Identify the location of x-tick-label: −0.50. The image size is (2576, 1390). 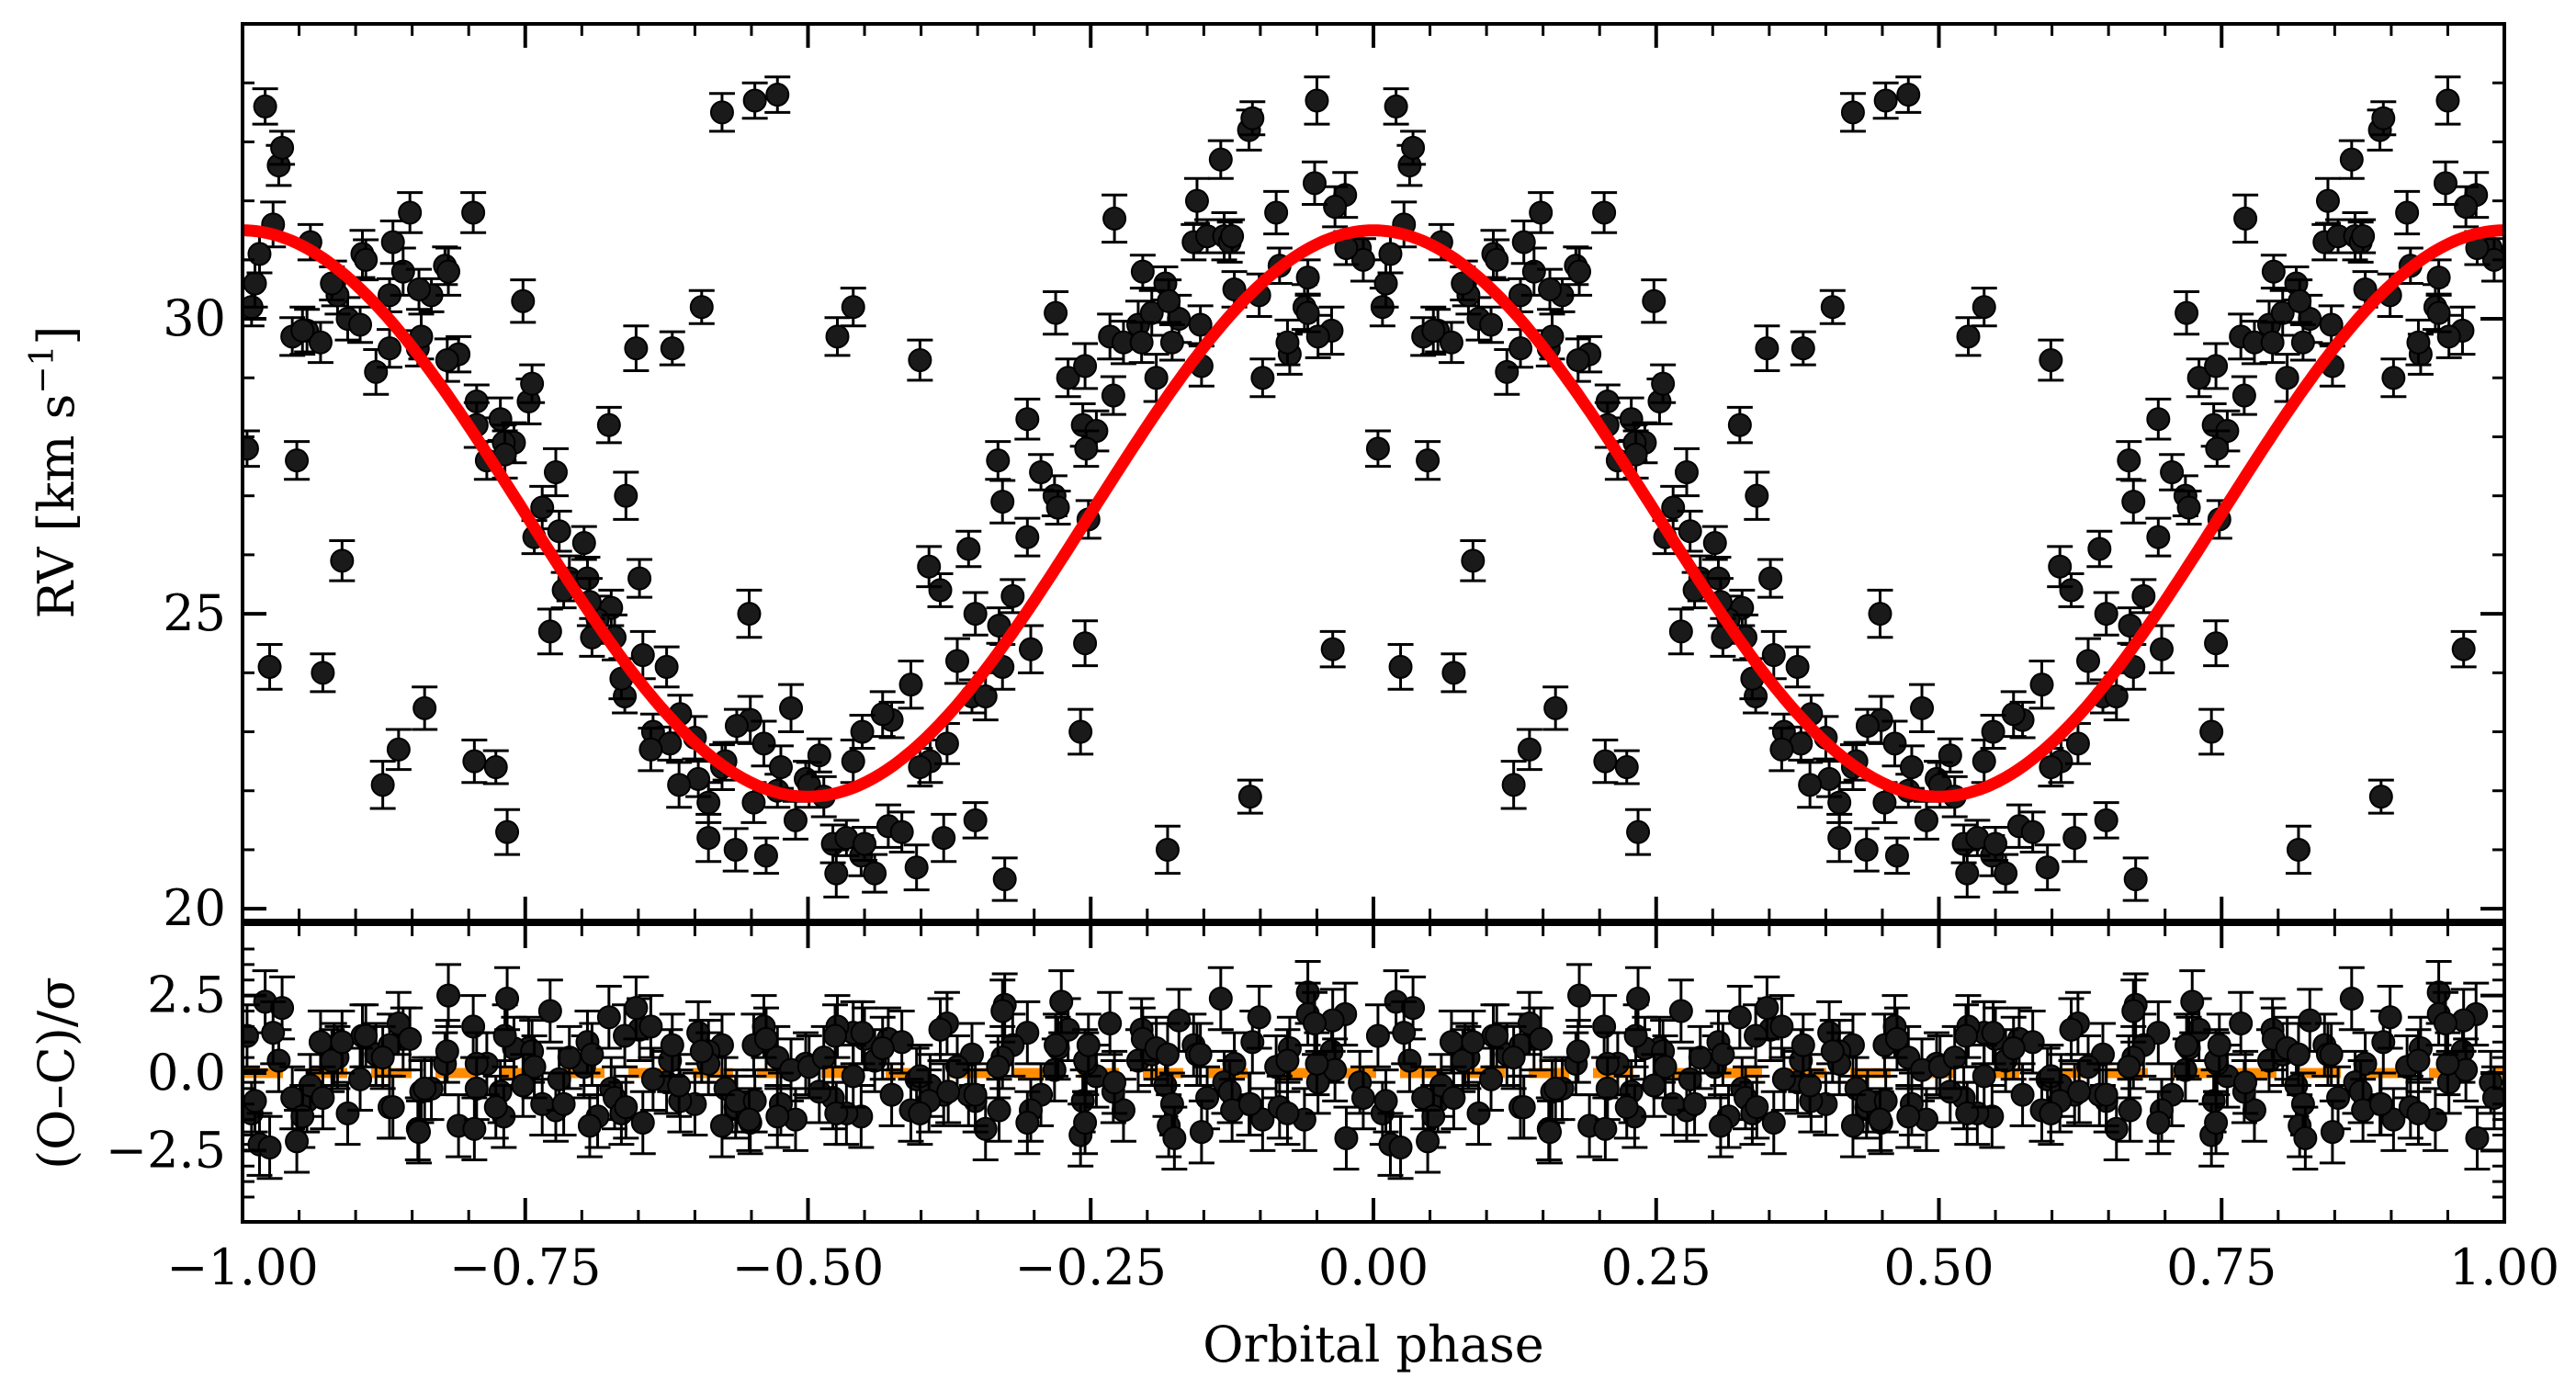
(808, 1267).